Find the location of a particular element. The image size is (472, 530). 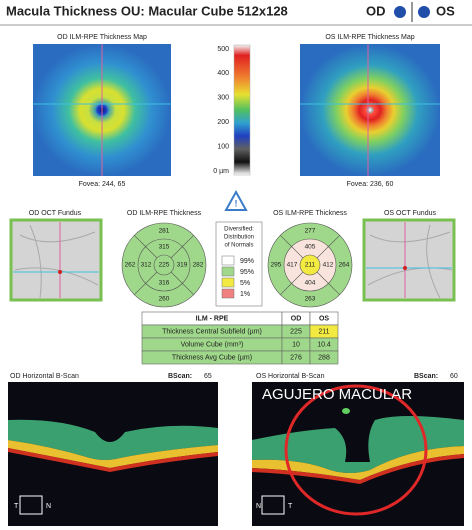

center-value: 225 is located at coordinates (164, 265).